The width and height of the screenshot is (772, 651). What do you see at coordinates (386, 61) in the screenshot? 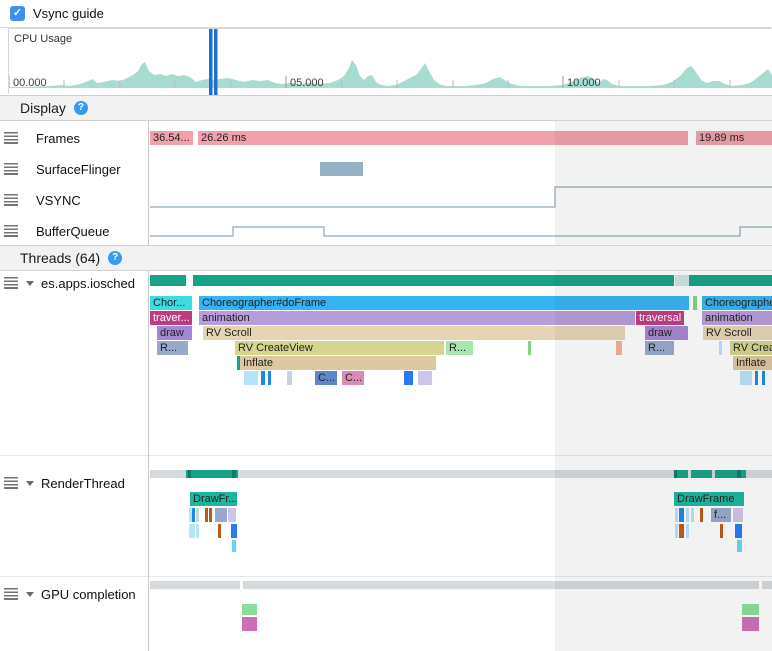
I see `cpu-usage-chart: 00.000 05.000 10.000` at bounding box center [386, 61].